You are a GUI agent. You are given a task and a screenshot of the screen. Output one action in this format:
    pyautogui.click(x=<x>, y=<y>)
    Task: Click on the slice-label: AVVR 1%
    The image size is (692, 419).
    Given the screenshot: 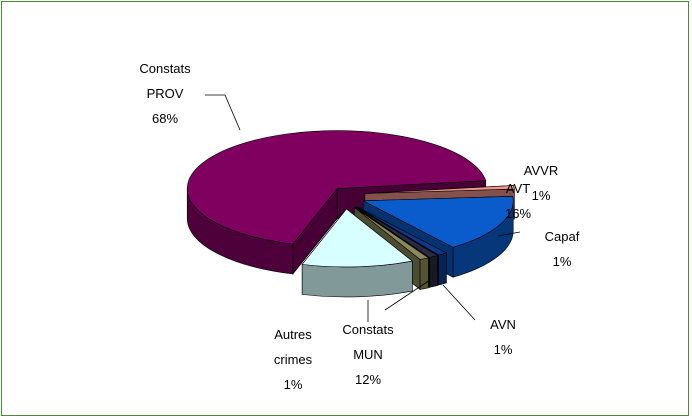 What is the action you would take?
    pyautogui.click(x=541, y=183)
    